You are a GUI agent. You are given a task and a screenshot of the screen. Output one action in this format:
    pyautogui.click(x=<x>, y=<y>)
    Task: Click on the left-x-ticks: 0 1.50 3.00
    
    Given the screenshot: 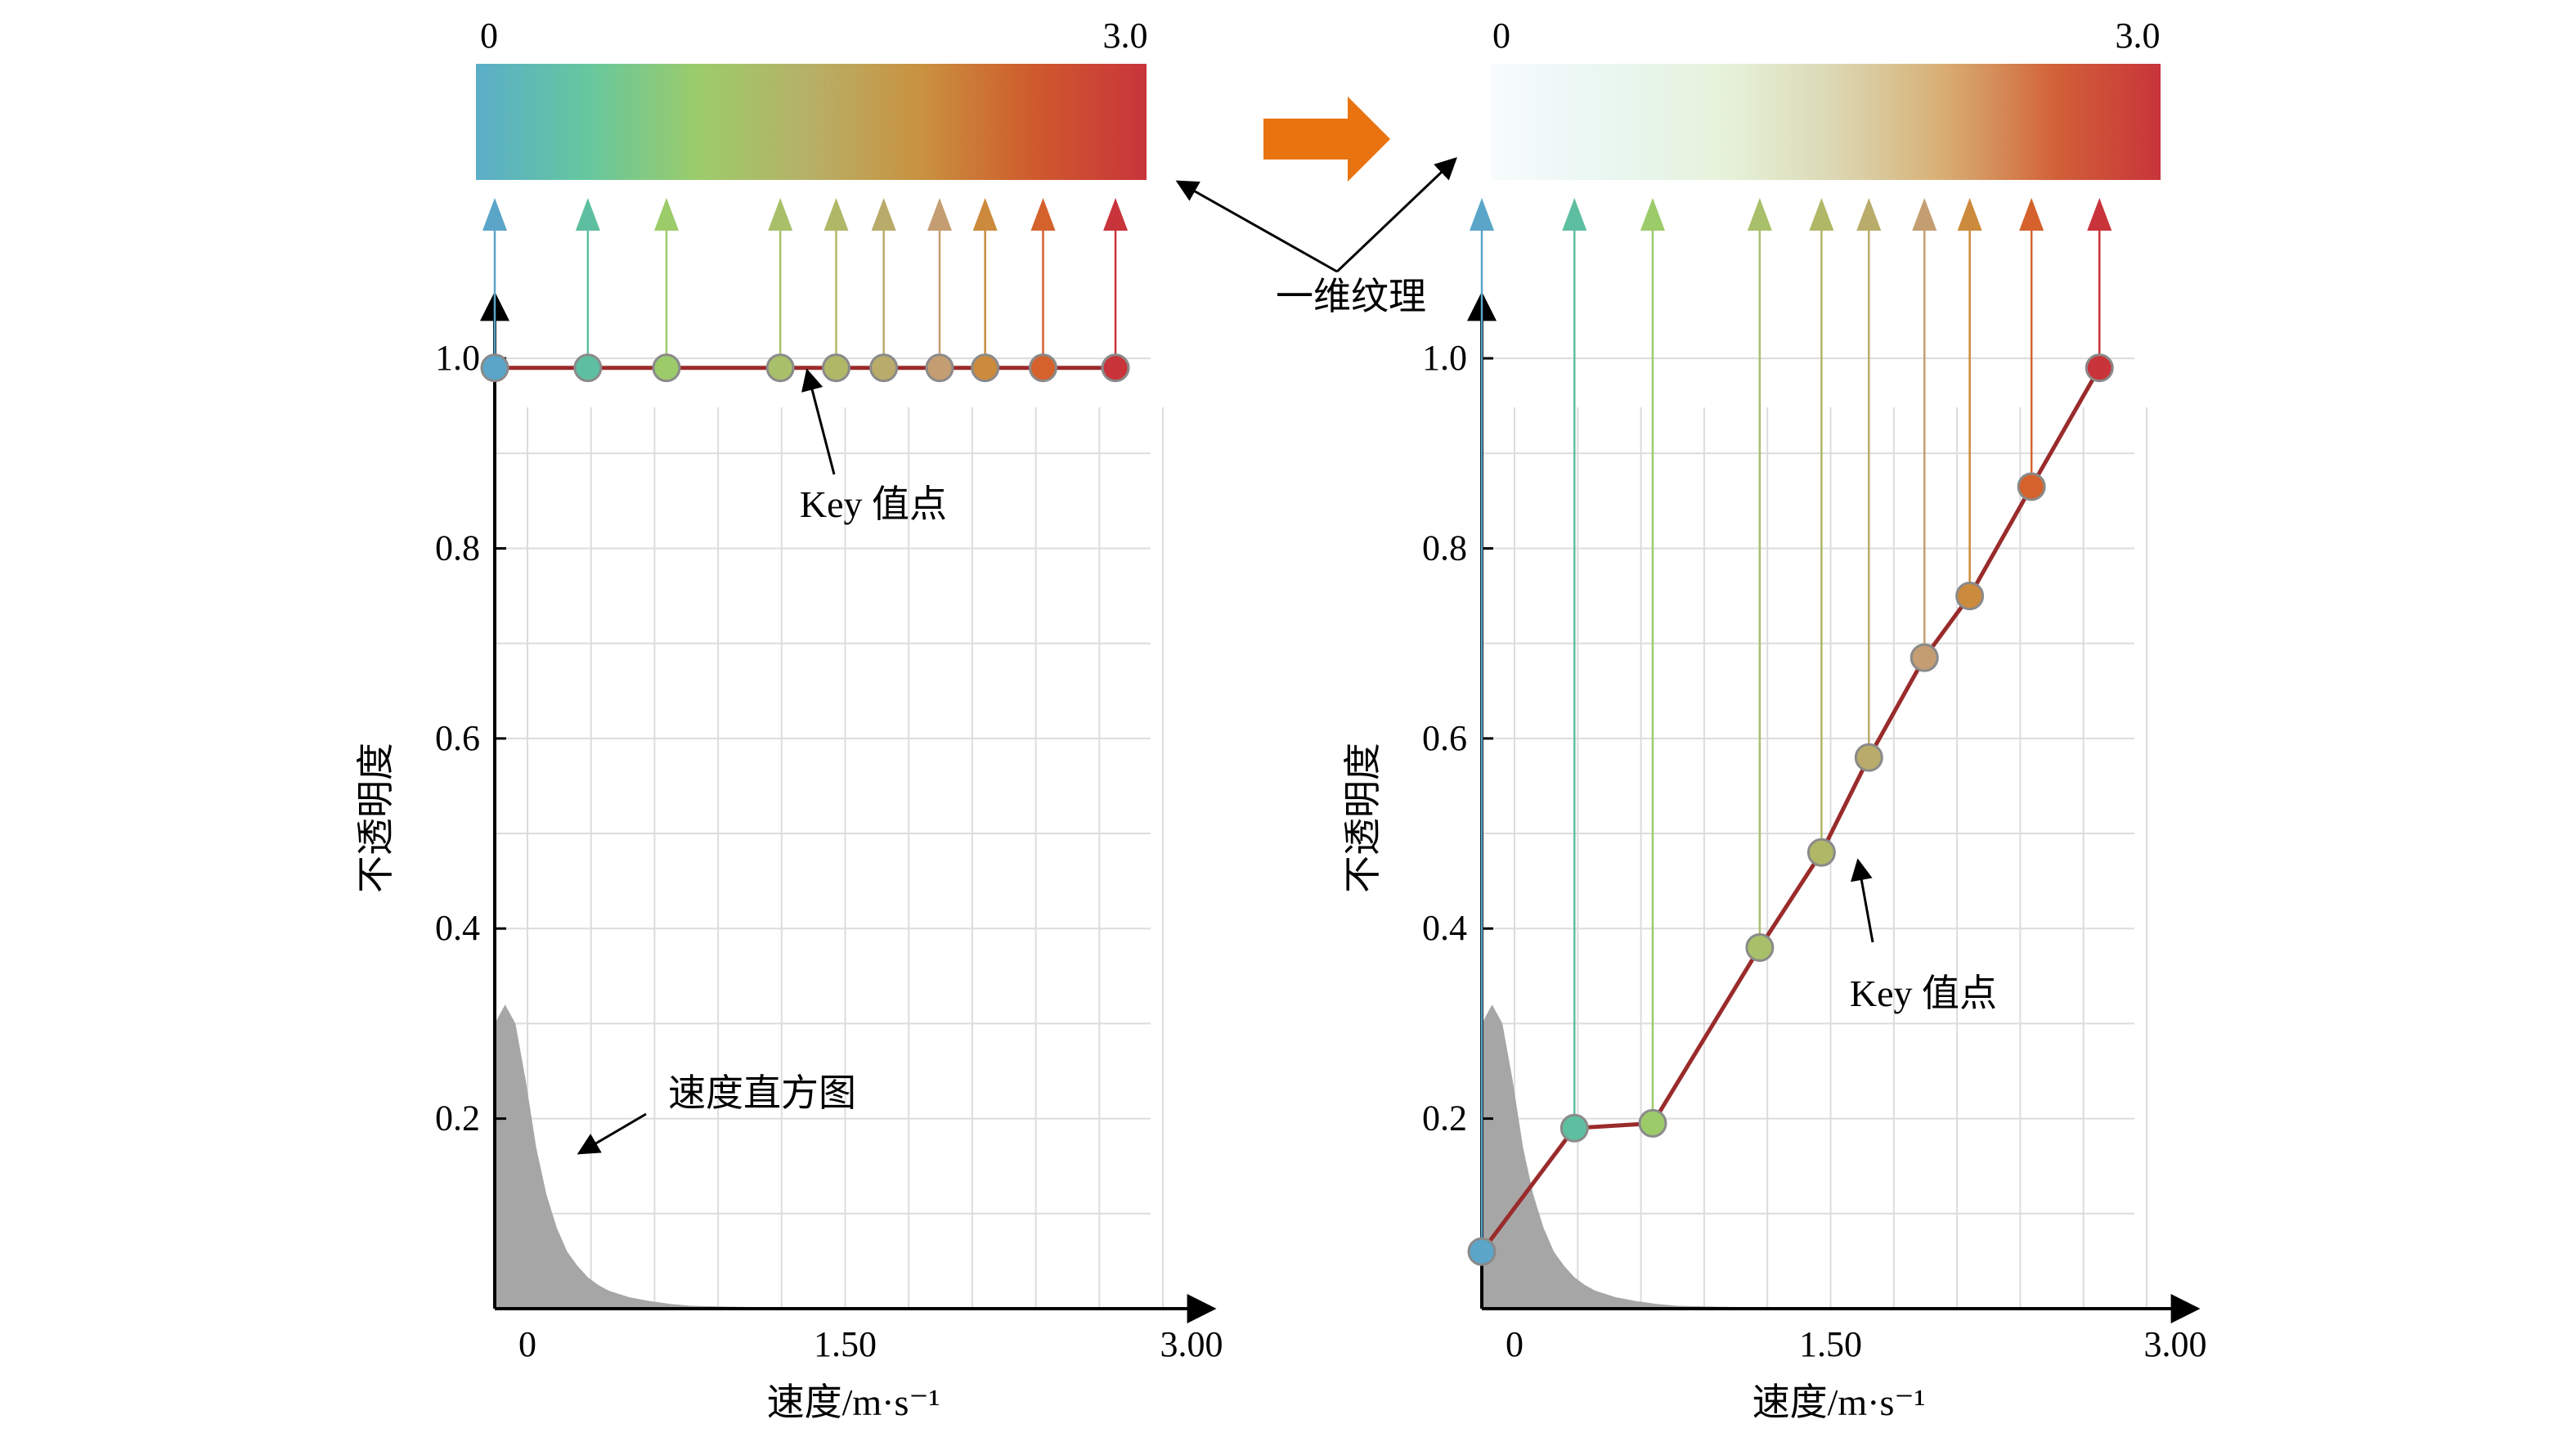 What is the action you would take?
    pyautogui.click(x=871, y=1344)
    